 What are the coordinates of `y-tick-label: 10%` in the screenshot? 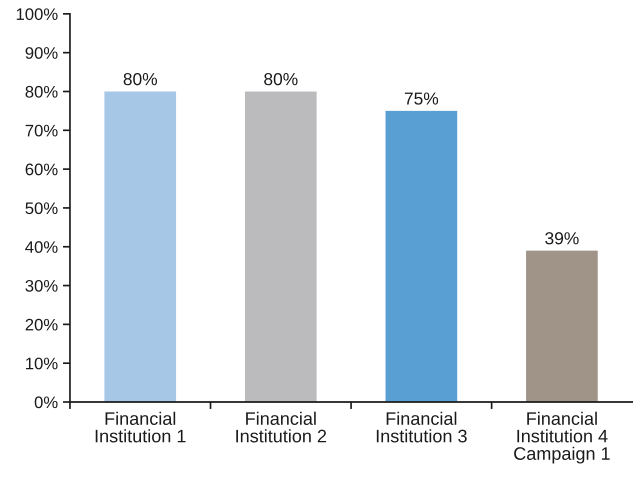 It's located at (42, 364).